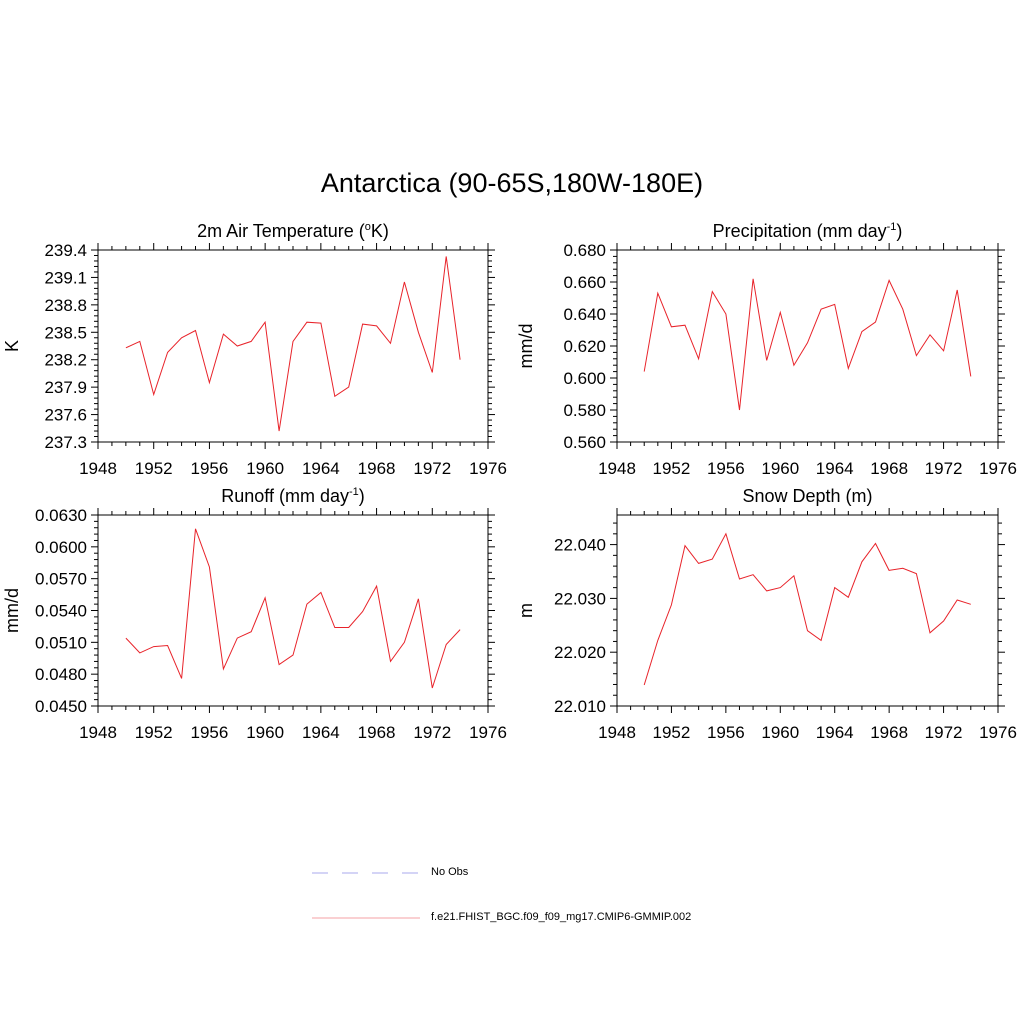 The height and width of the screenshot is (1024, 1024). Describe the element at coordinates (580, 706) in the screenshot. I see `y-tick-label-snow-depth: 22.010` at that location.